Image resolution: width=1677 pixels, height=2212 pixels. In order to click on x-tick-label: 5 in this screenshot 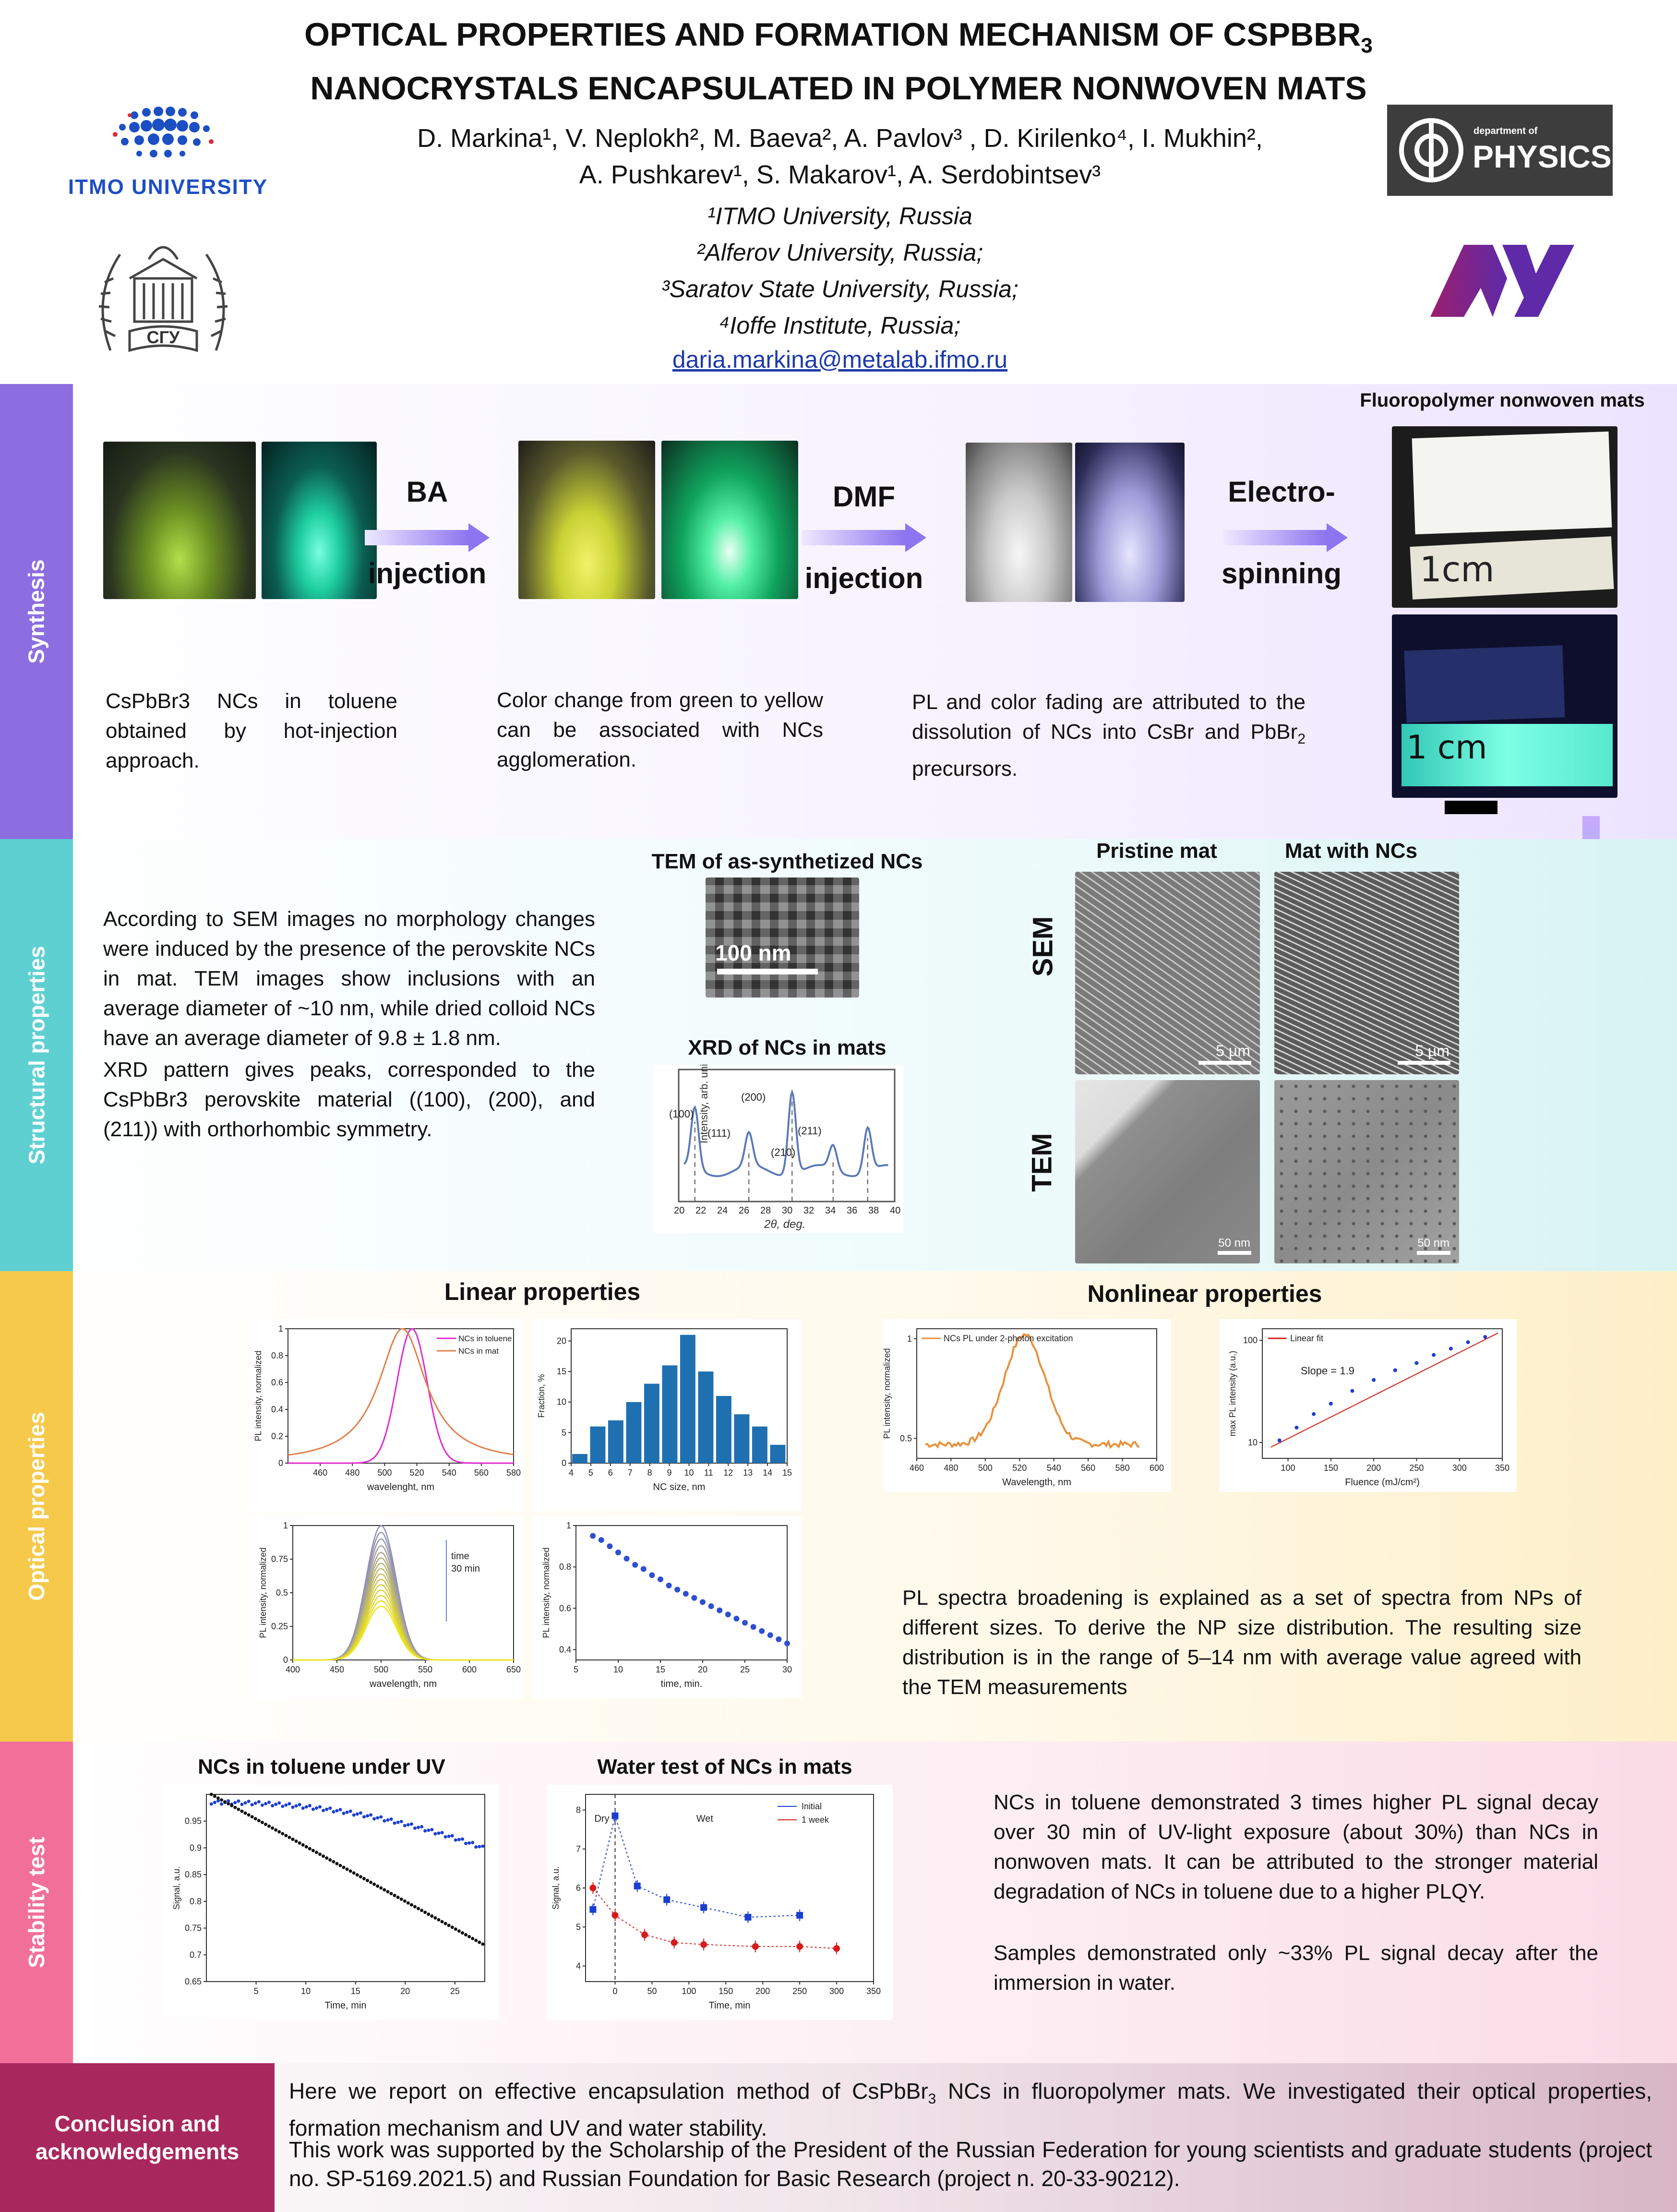, I will do `click(590, 1473)`.